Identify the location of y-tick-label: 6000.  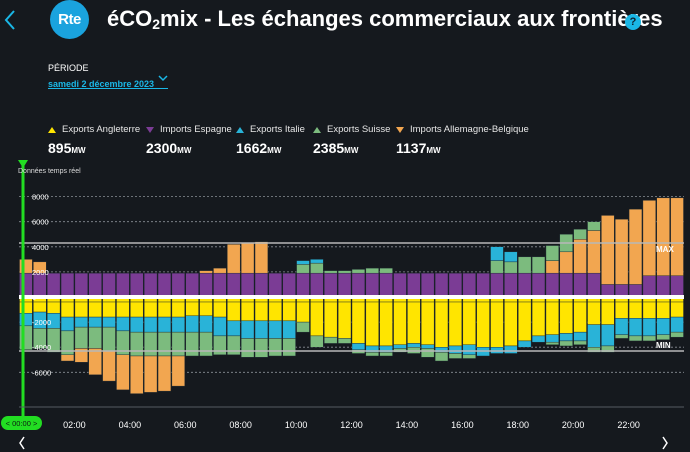
(40, 222).